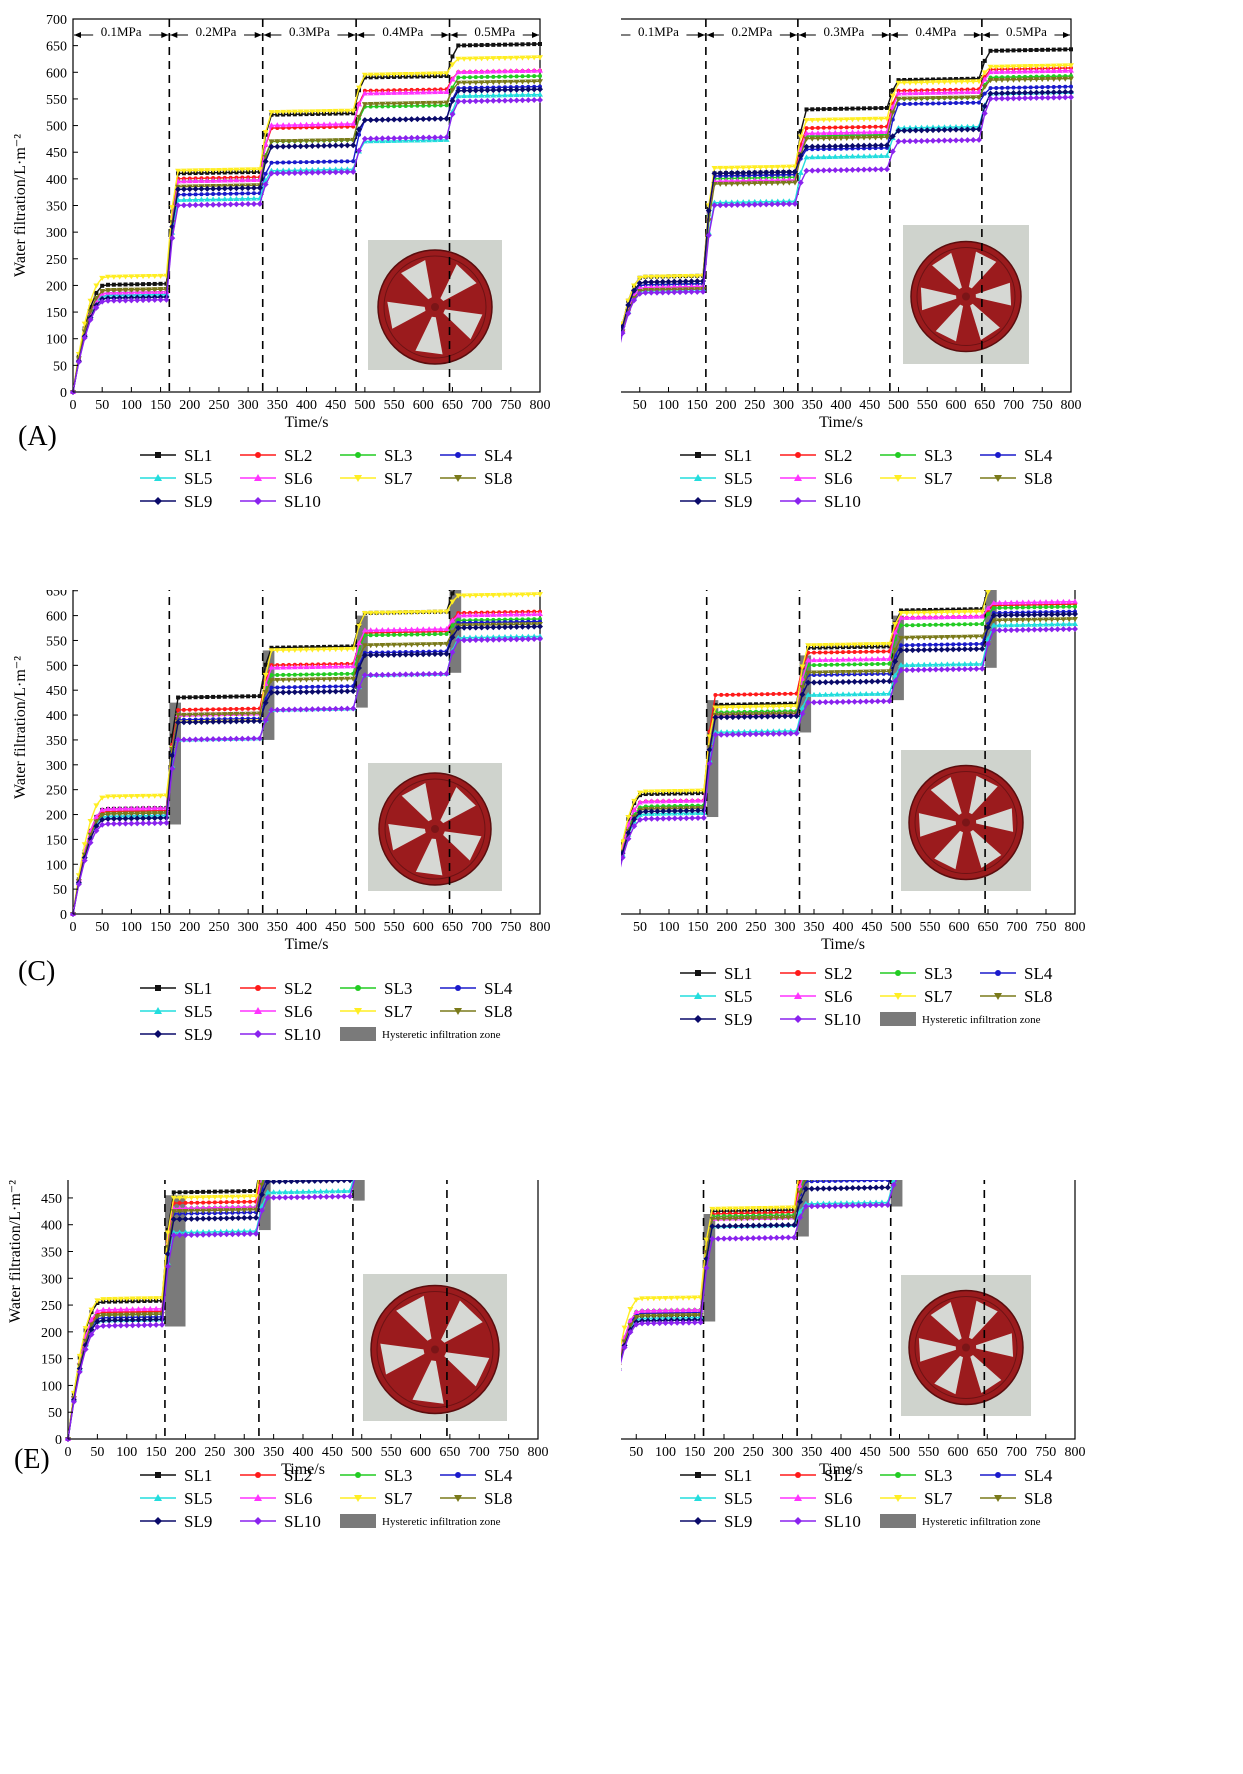 The image size is (1243, 1774). Describe the element at coordinates (174, 35) in the screenshot. I see `stage-arrowhead` at that location.